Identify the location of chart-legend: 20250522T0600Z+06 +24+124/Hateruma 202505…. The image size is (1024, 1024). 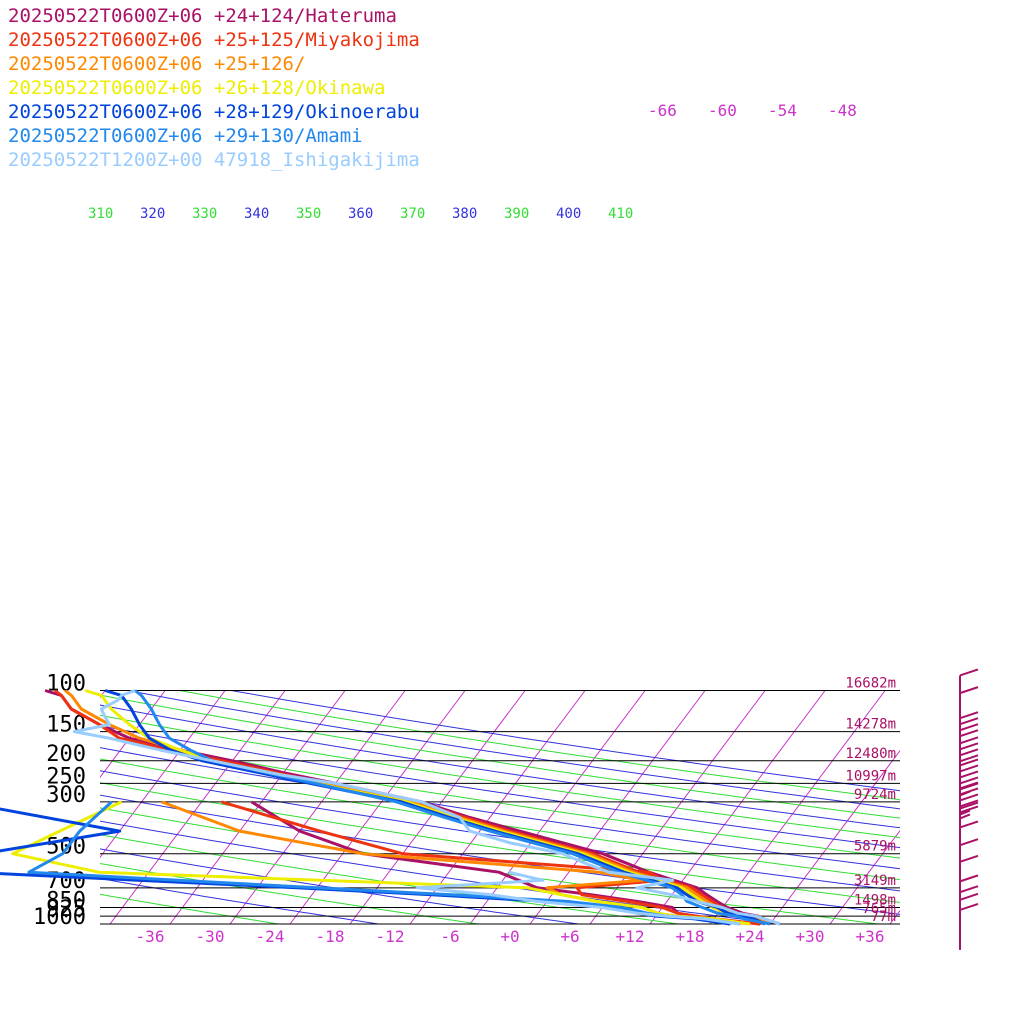
(214, 88).